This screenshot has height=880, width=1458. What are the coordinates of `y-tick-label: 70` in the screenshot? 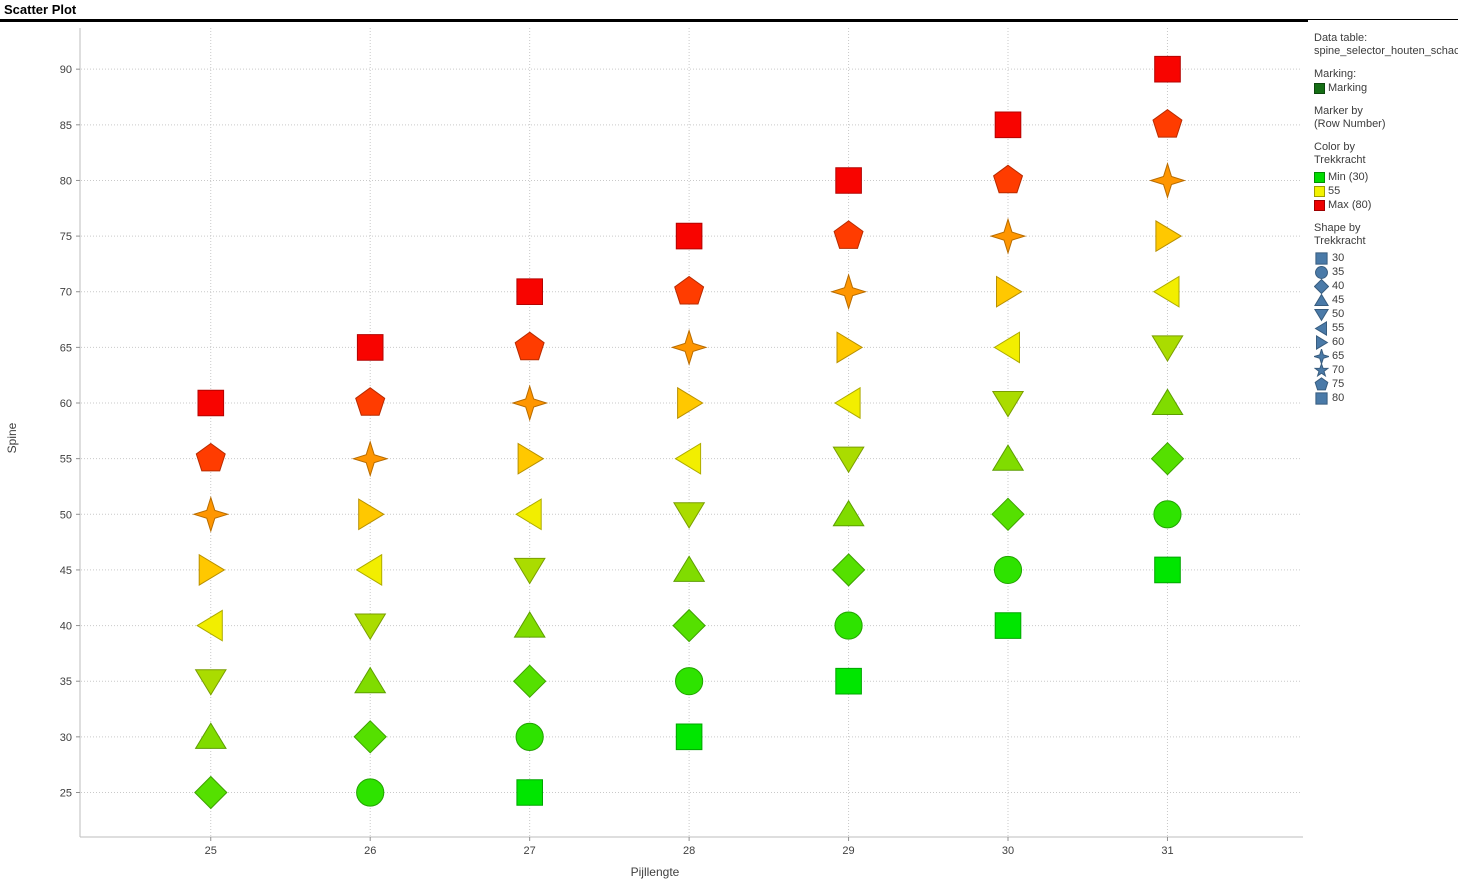 It's located at (66, 293).